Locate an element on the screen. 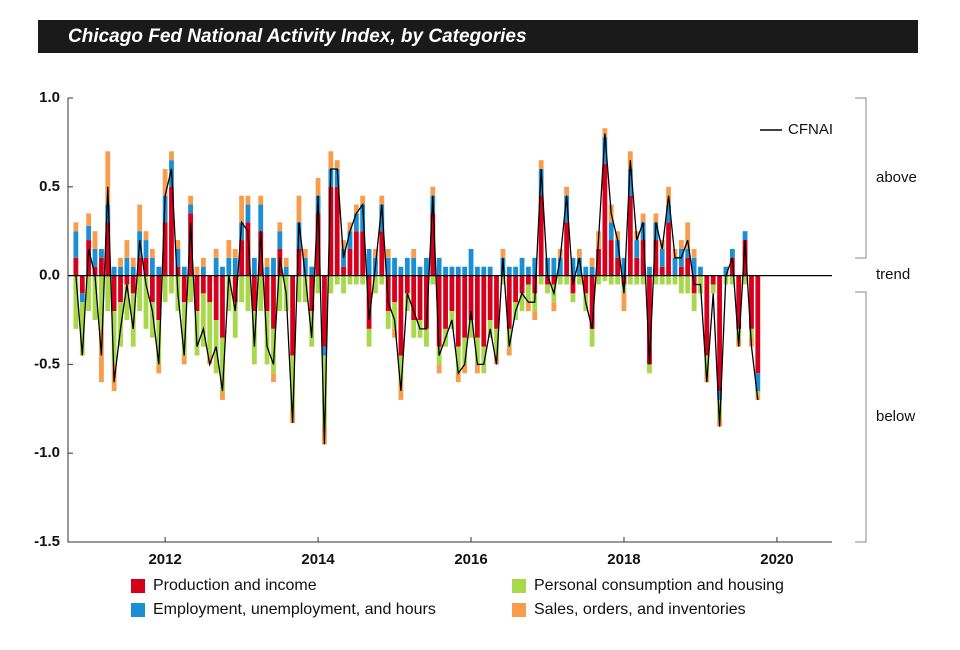 The width and height of the screenshot is (960, 650). x-tick-label: 2014 is located at coordinates (318, 559).